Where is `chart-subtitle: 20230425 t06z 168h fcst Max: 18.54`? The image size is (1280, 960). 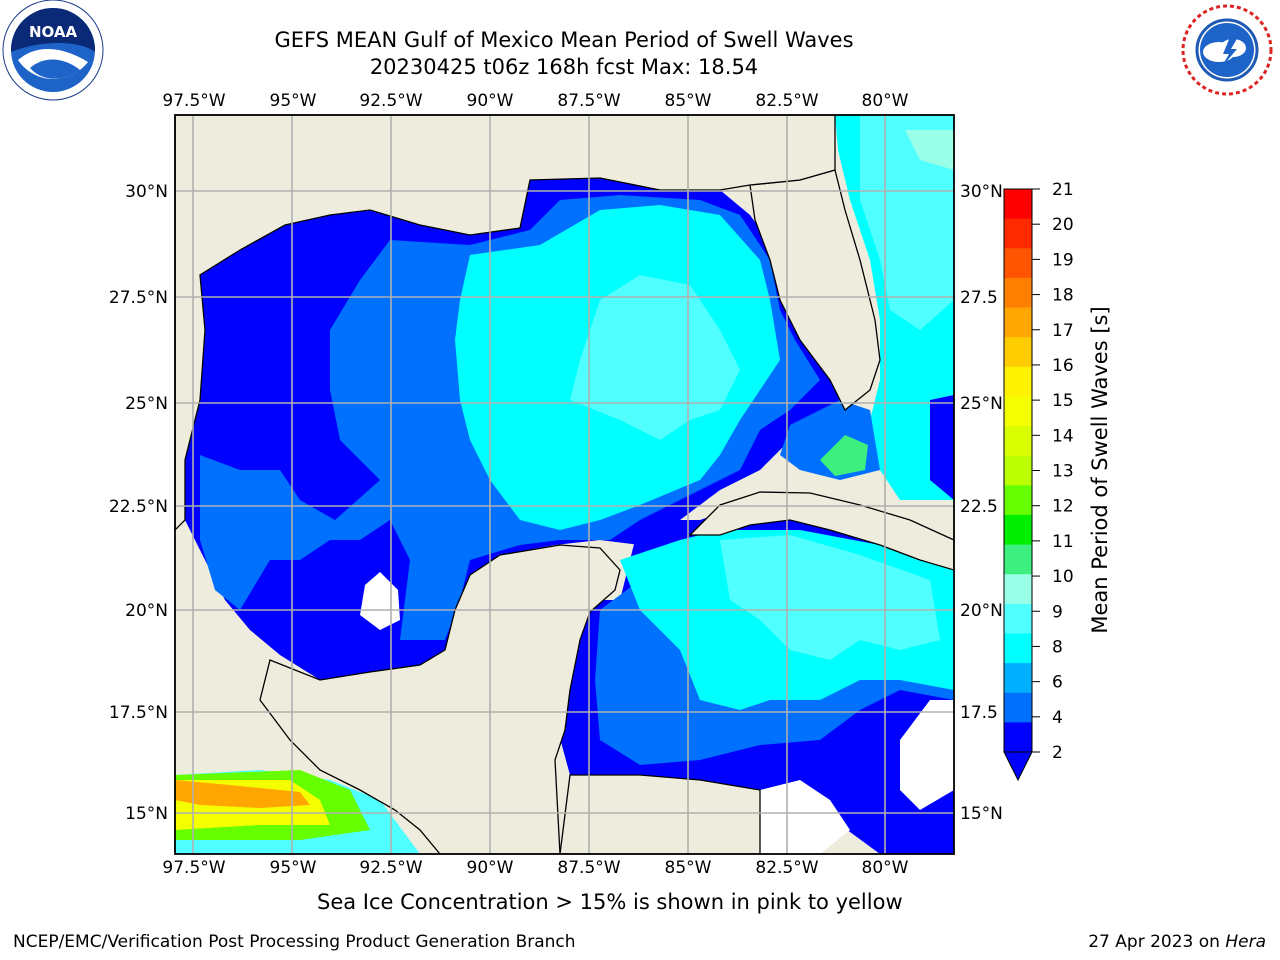 chart-subtitle: 20230425 t06z 168h fcst Max: 18.54 is located at coordinates (564, 67).